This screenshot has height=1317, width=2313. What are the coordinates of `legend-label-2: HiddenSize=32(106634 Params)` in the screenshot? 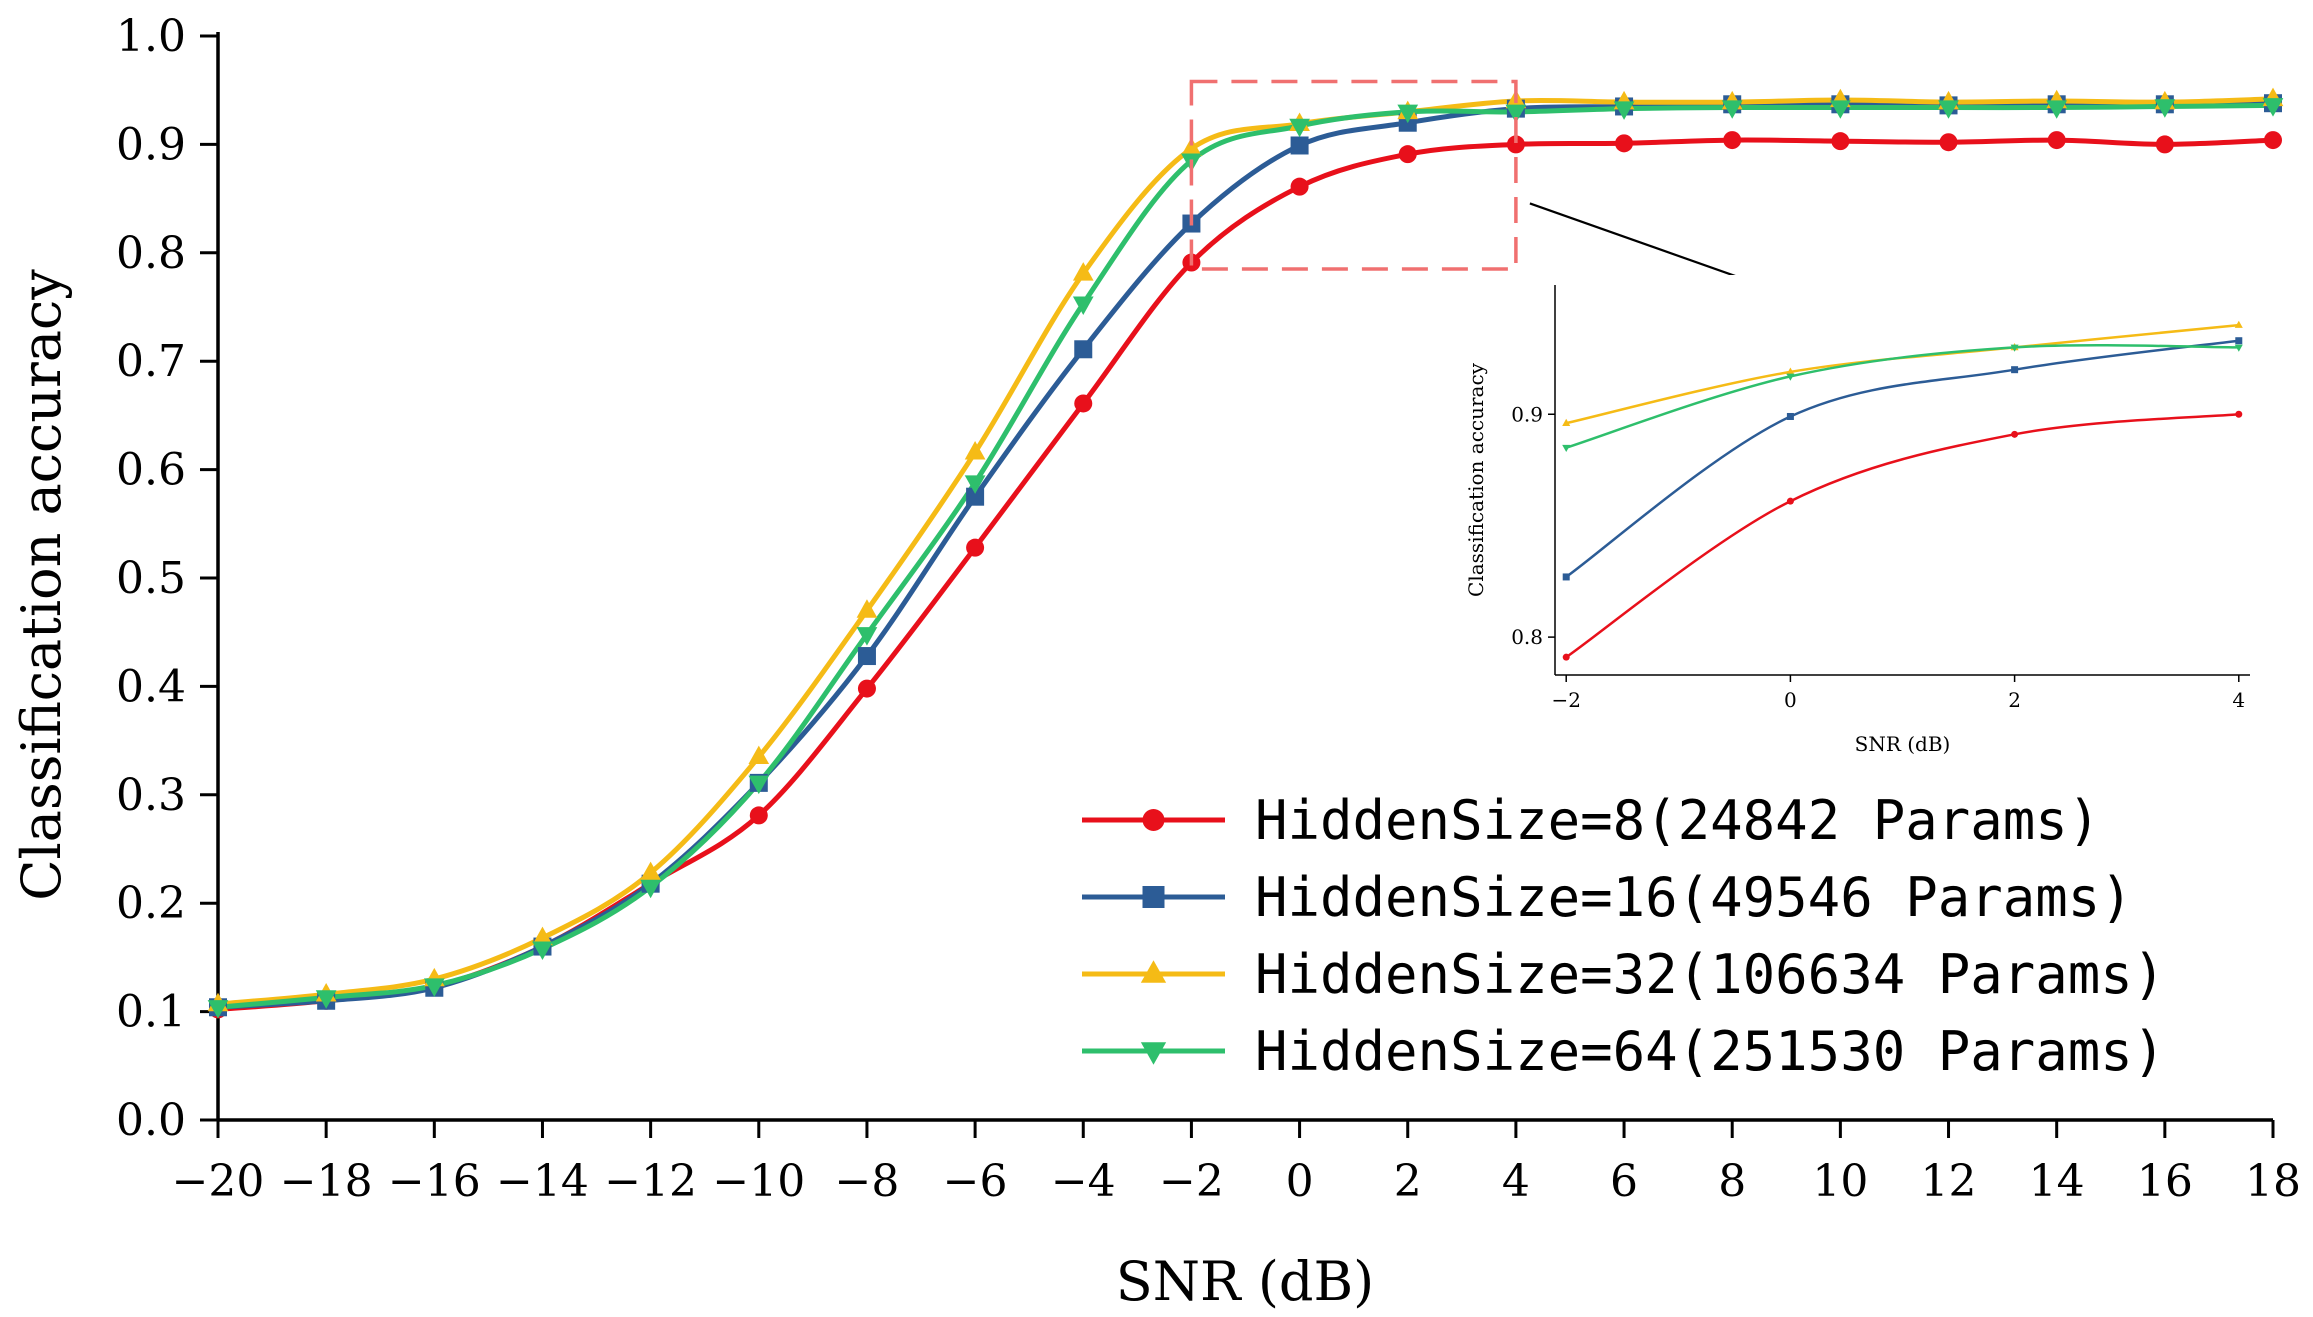 It's located at (1710, 974).